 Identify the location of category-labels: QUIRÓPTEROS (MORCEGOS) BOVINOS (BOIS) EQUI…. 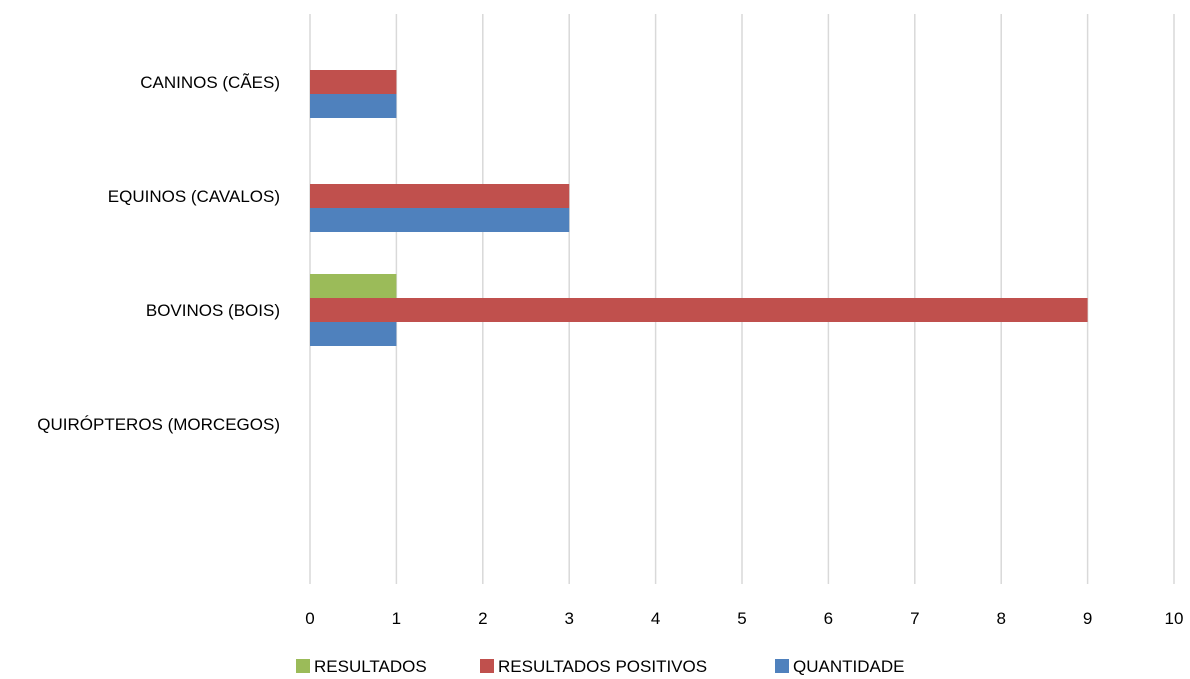
(158, 253).